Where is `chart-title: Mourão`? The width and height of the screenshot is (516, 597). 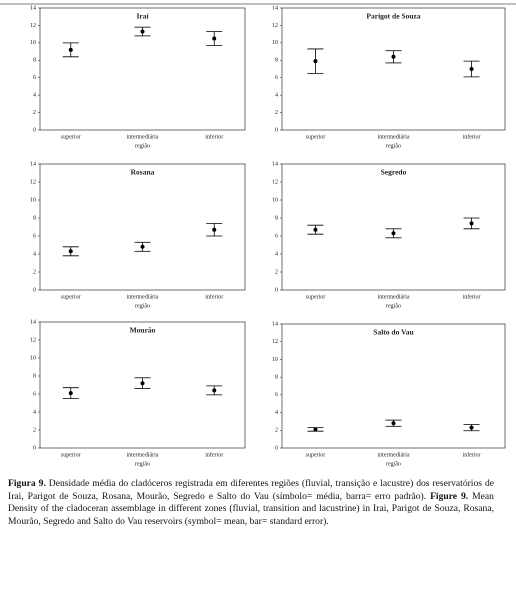 chart-title: Mourão is located at coordinates (143, 330).